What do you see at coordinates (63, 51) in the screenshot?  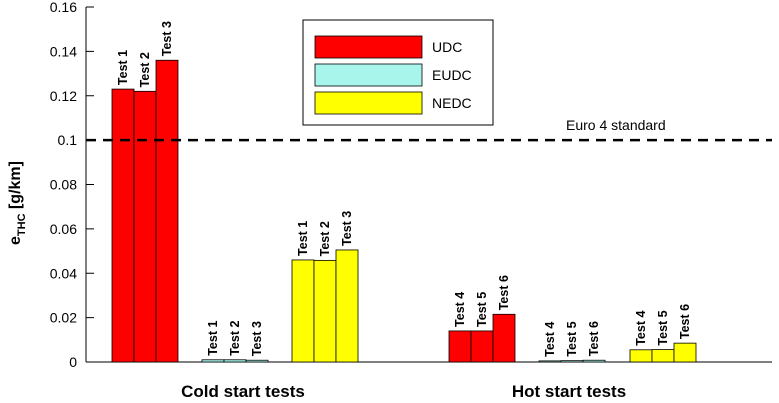 I see `y-tick-label: 0.14` at bounding box center [63, 51].